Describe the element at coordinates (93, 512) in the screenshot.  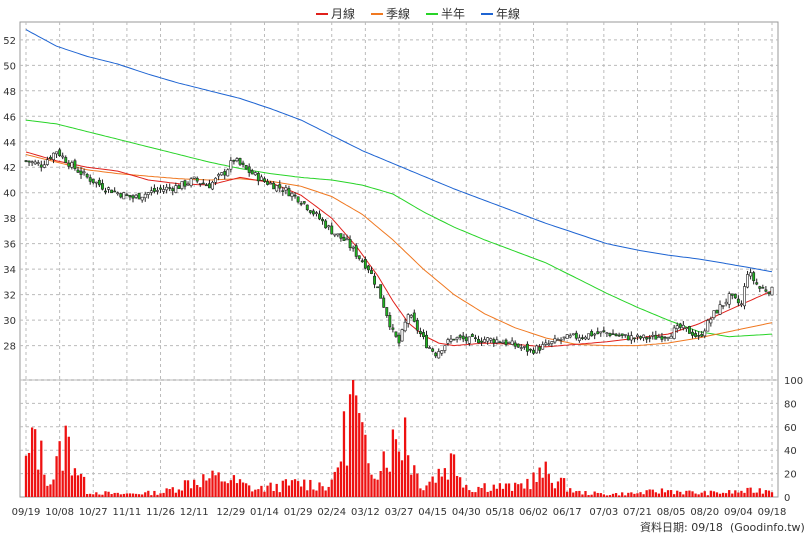
I see `time-tick-label: 10/27` at that location.